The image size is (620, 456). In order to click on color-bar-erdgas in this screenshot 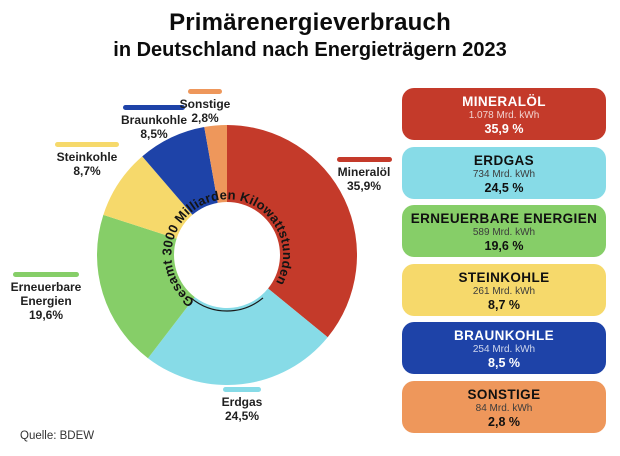, I will do `click(242, 389)`.